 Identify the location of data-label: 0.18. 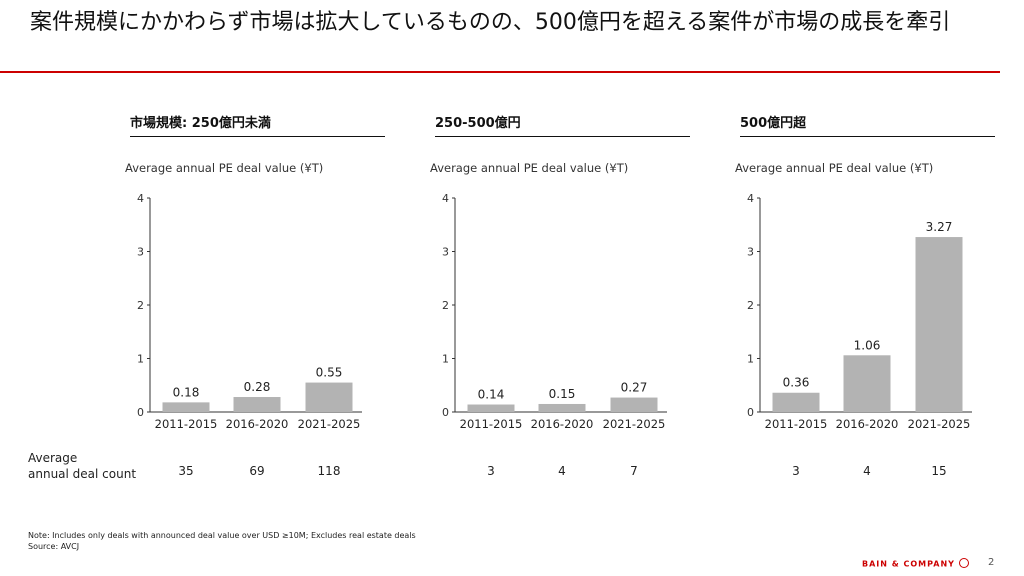
(186, 392).